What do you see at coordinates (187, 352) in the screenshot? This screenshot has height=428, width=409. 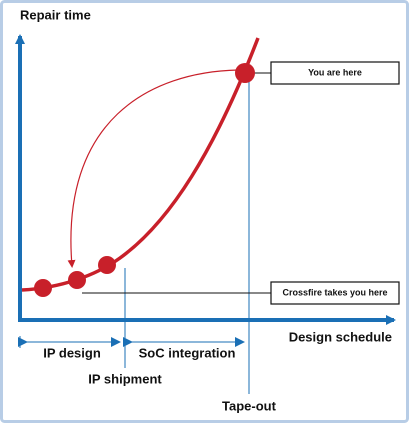 I see `phase-label: SoC integration` at bounding box center [187, 352].